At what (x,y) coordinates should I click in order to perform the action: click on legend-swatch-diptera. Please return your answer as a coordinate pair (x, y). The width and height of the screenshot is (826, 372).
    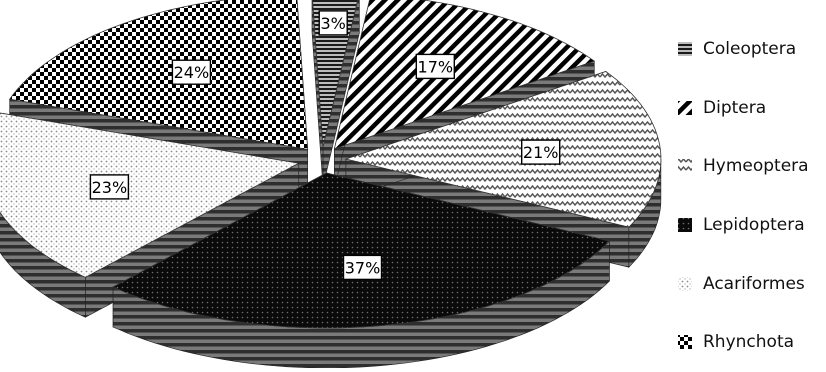
    Looking at the image, I should click on (685, 107).